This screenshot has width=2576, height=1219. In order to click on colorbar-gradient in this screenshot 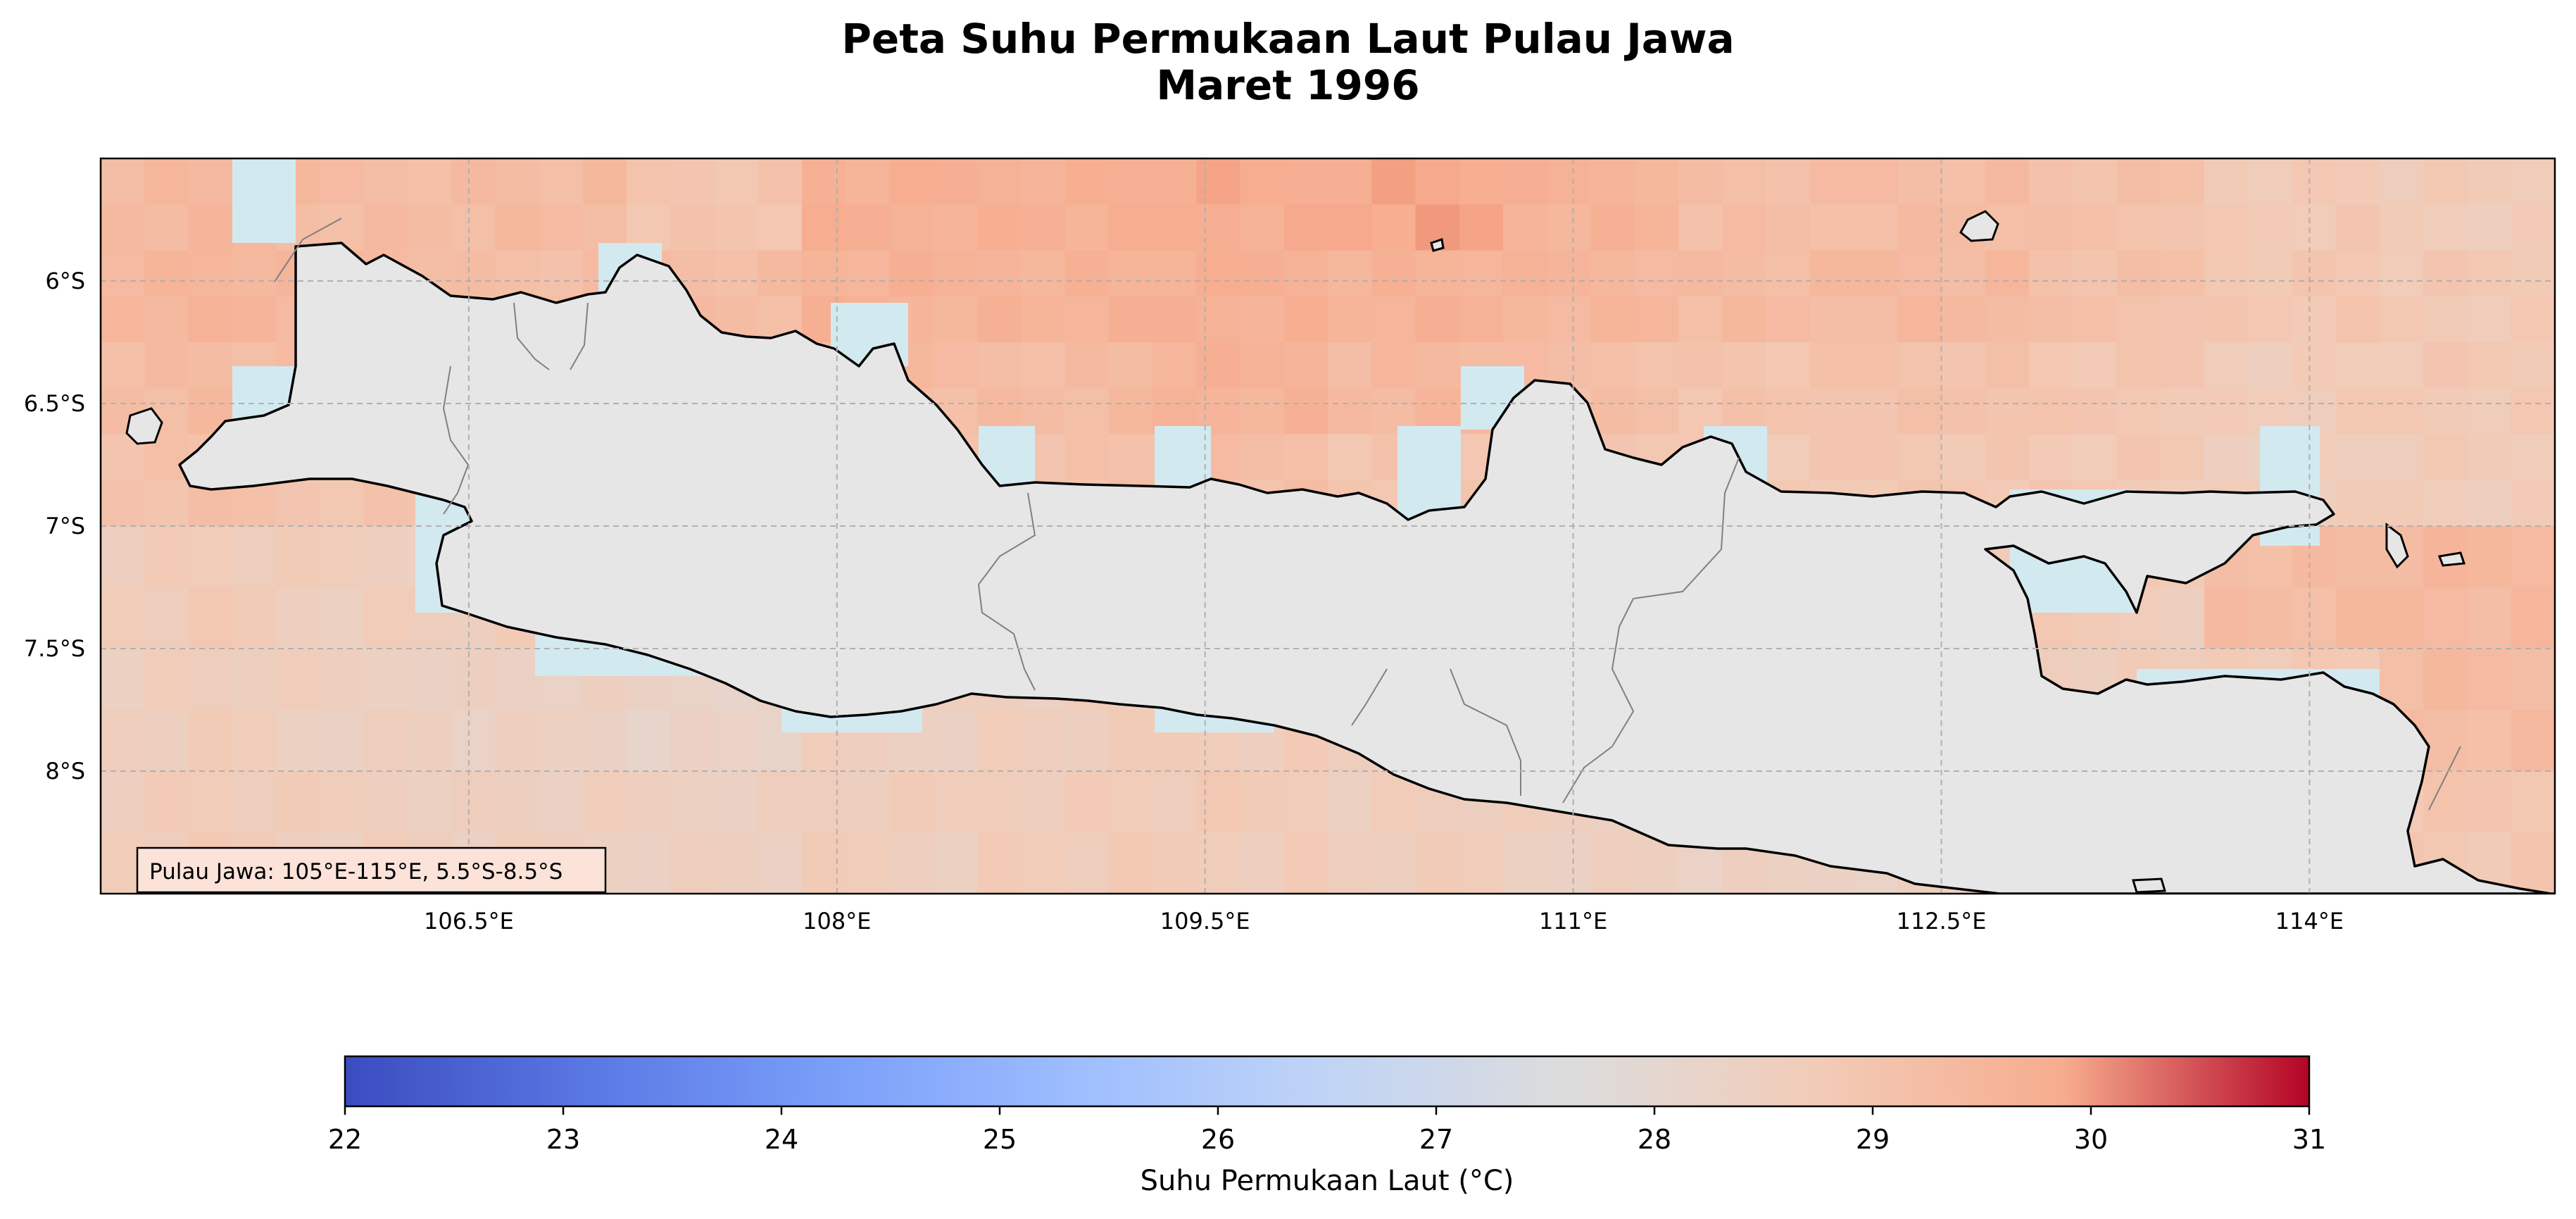, I will do `click(1328, 1082)`.